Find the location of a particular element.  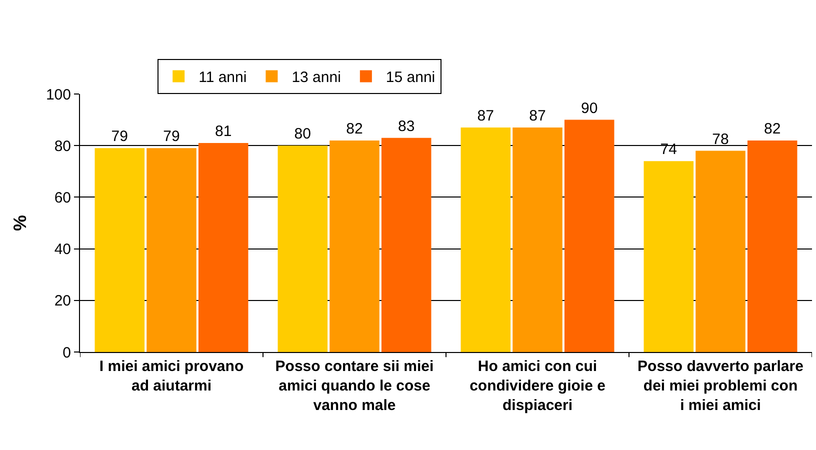

x-tick-label: I miei amici provano ad aiutarmi is located at coordinates (171, 376).